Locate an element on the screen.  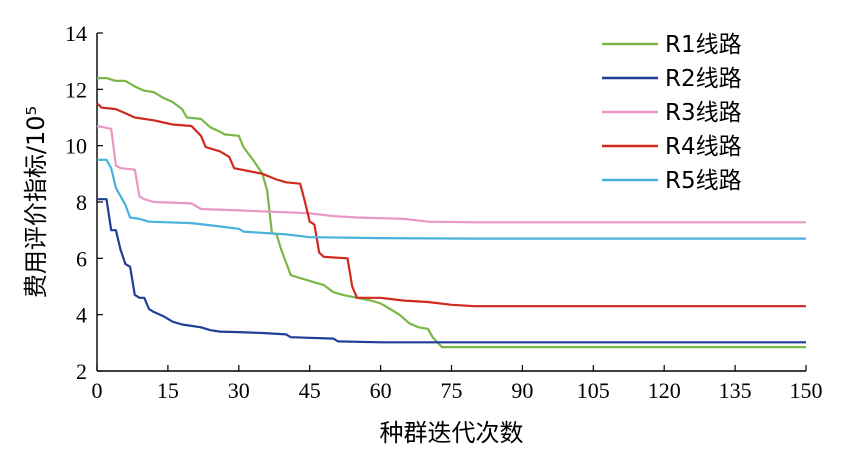
y-tick-label: 2 is located at coordinates (81, 371).